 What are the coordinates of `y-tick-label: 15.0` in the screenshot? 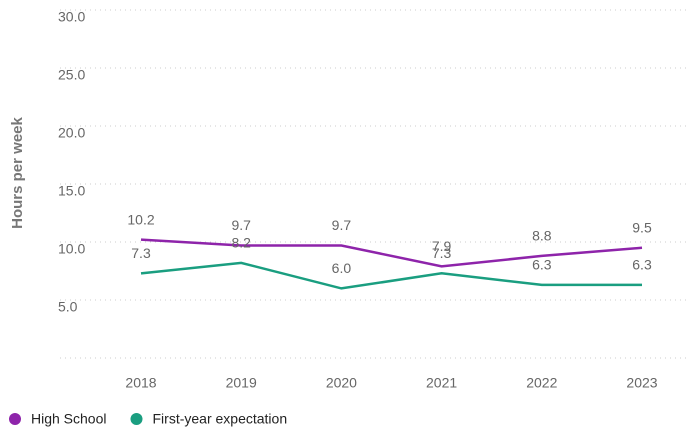 It's located at (71, 191).